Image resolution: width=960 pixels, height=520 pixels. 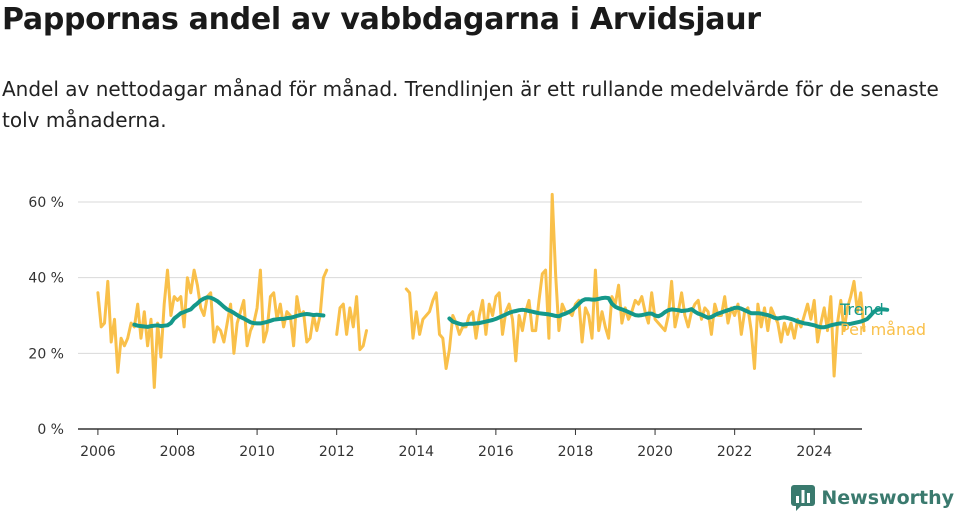 What do you see at coordinates (337, 452) in the screenshot?
I see `x-tick-label: 2012` at bounding box center [337, 452].